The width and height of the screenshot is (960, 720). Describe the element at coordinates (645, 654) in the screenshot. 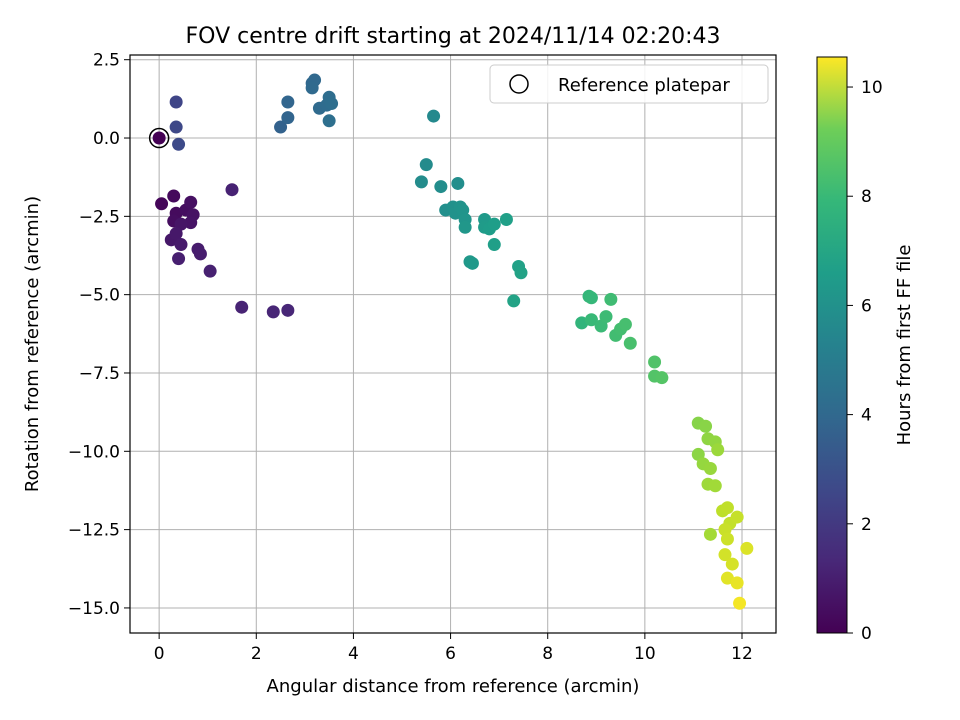

I see `x-tick-label: 10` at that location.